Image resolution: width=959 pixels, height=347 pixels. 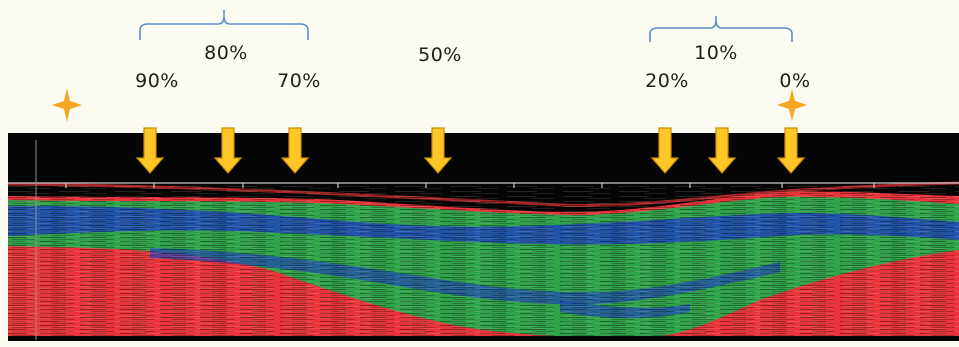 I want to click on label-70-percent: 70%, so click(x=299, y=81).